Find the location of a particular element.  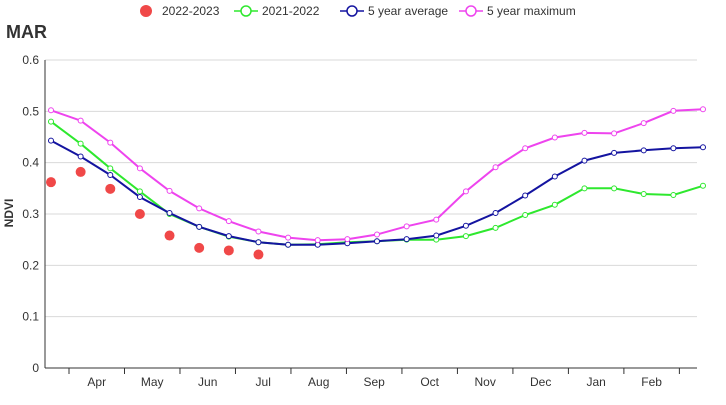

legend-label: 2021-2022 is located at coordinates (291, 11).